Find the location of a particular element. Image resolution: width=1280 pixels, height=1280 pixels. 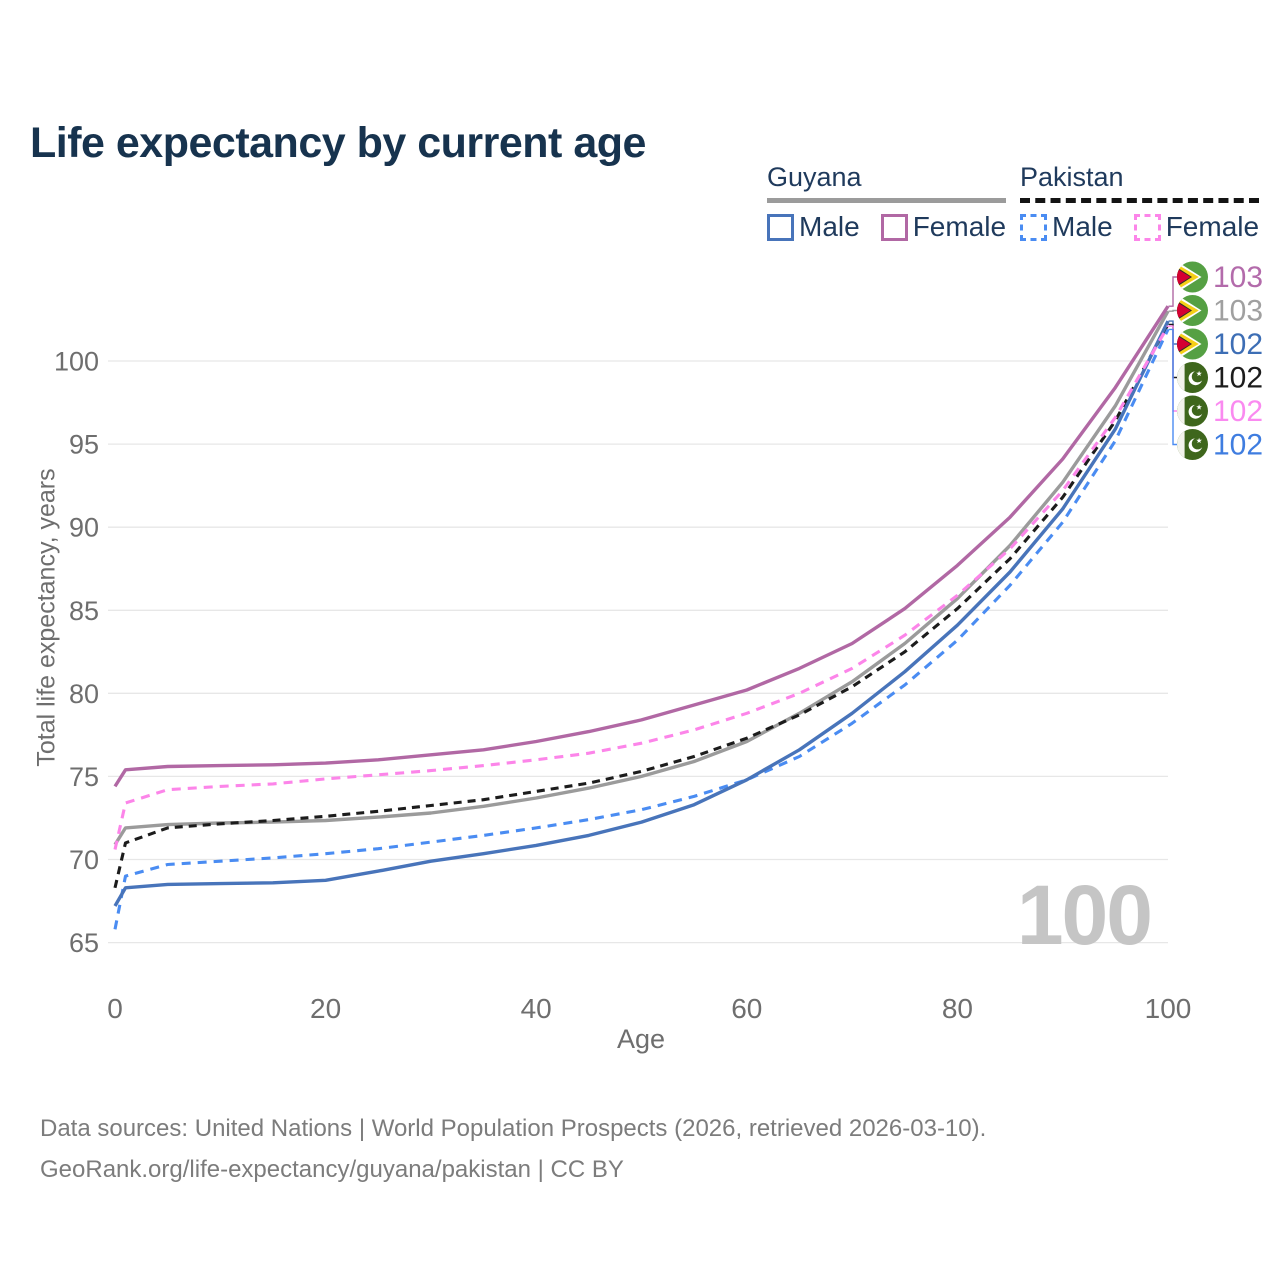

end-value-label-guyana-male: 102 is located at coordinates (1238, 344).